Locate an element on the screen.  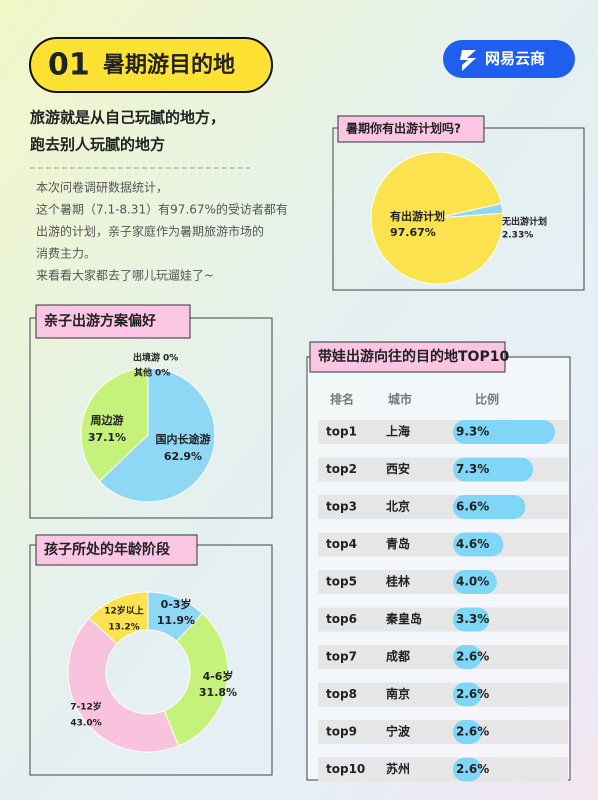
intro-text: 这个暑期（7.1-8.31）有97.67%的受访者都有 is located at coordinates (162, 209).